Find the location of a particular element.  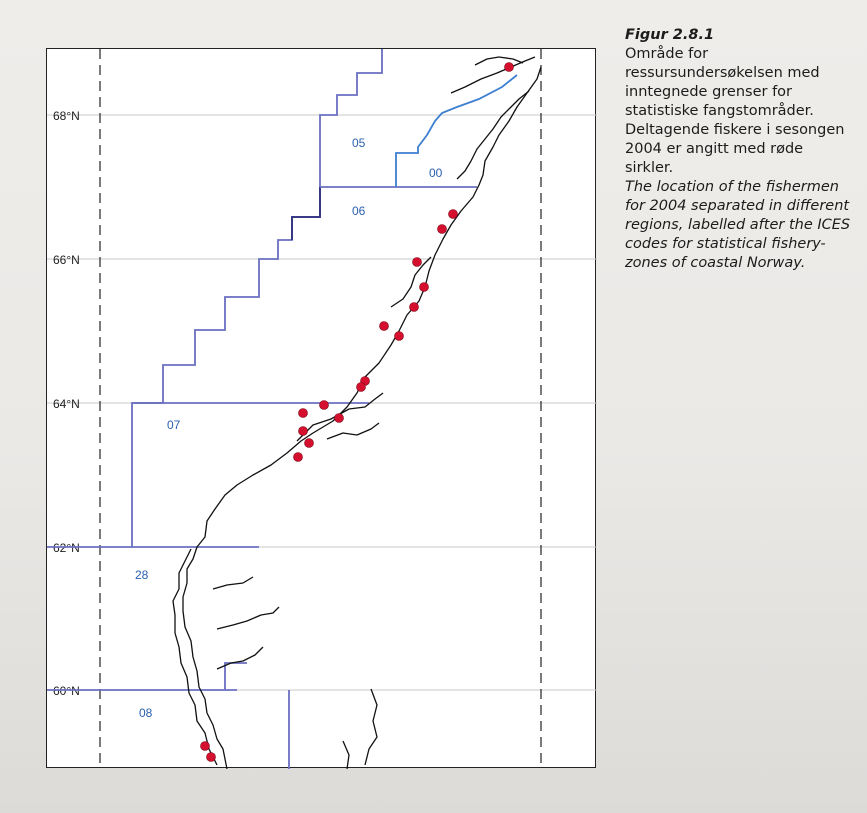

boundary-05-dark is located at coordinates (306, 213).